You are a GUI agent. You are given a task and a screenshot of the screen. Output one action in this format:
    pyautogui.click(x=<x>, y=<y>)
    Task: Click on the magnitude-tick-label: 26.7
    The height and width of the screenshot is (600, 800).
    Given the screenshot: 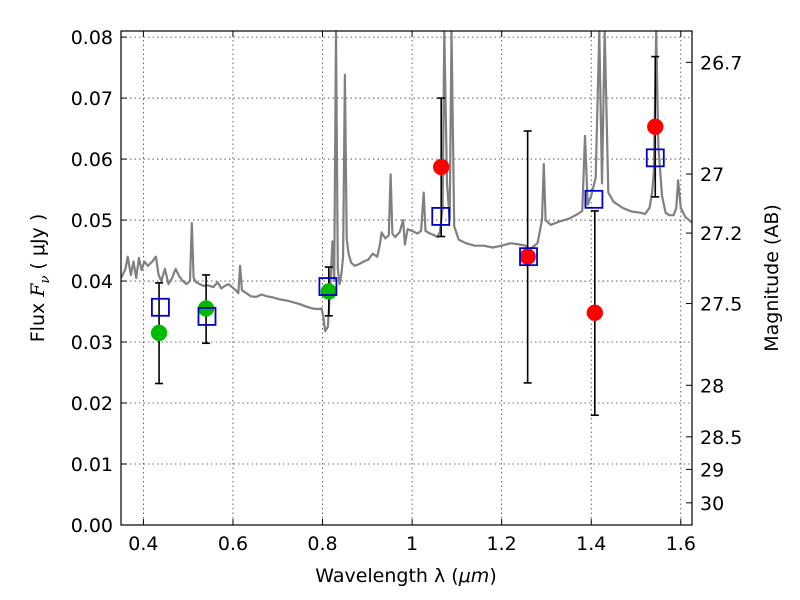 What is the action you would take?
    pyautogui.click(x=721, y=63)
    